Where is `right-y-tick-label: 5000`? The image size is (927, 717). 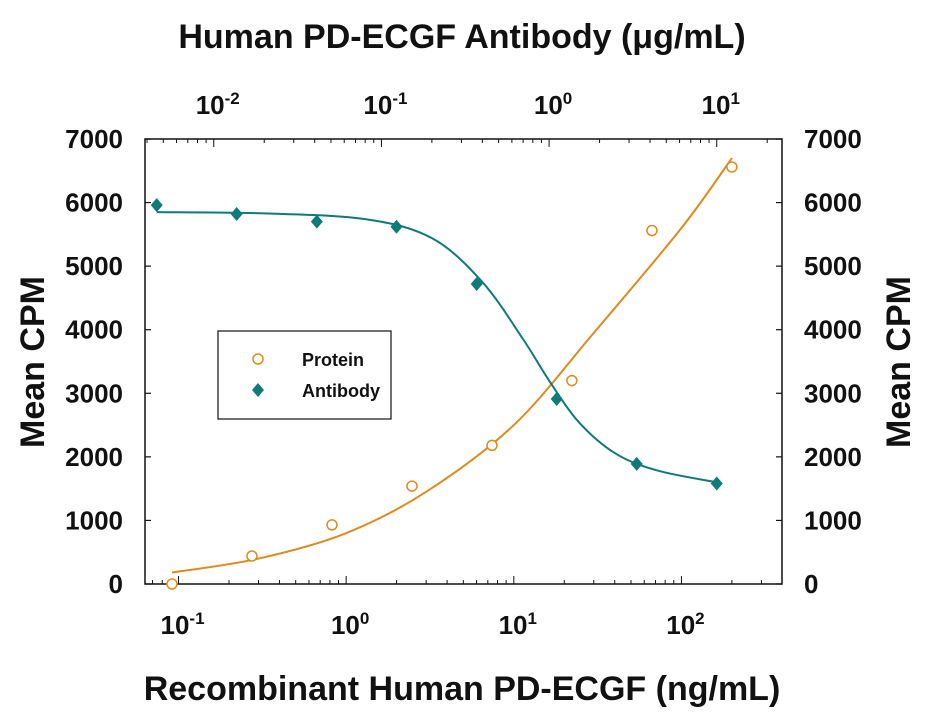 right-y-tick-label: 5000 is located at coordinates (833, 266).